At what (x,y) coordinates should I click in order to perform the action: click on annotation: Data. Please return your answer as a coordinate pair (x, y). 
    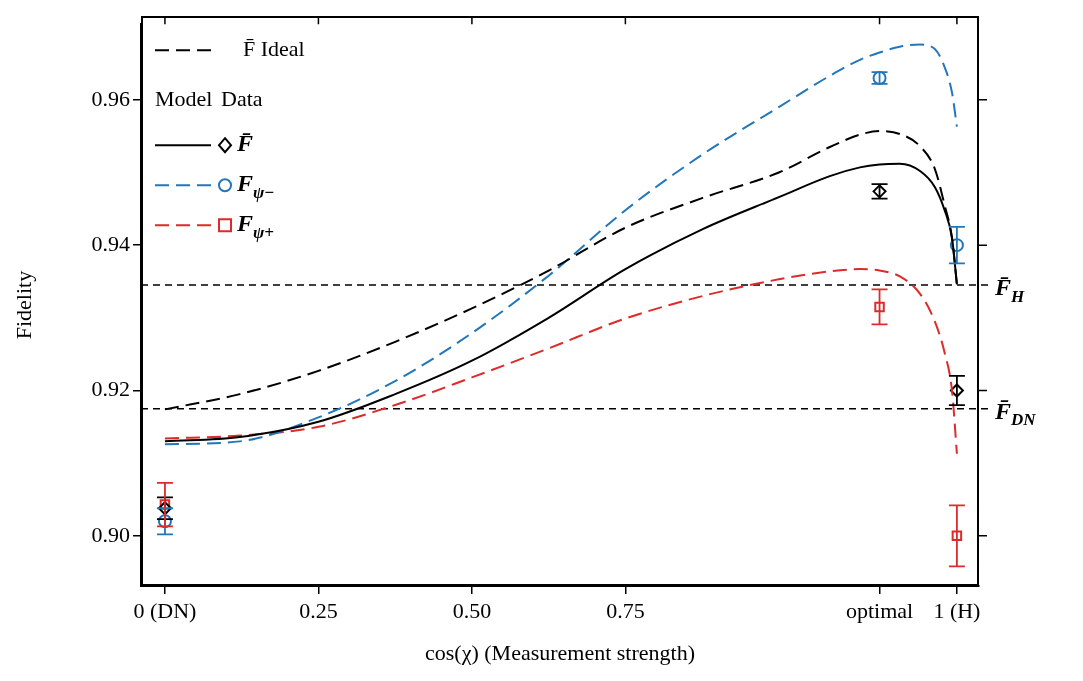
    Looking at the image, I should click on (242, 98).